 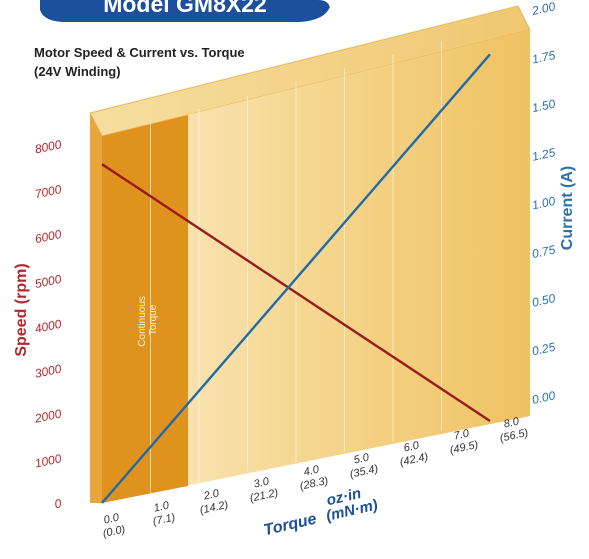 What do you see at coordinates (364, 472) in the screenshot?
I see `x-tick-label-mnm: (35.4)` at bounding box center [364, 472].